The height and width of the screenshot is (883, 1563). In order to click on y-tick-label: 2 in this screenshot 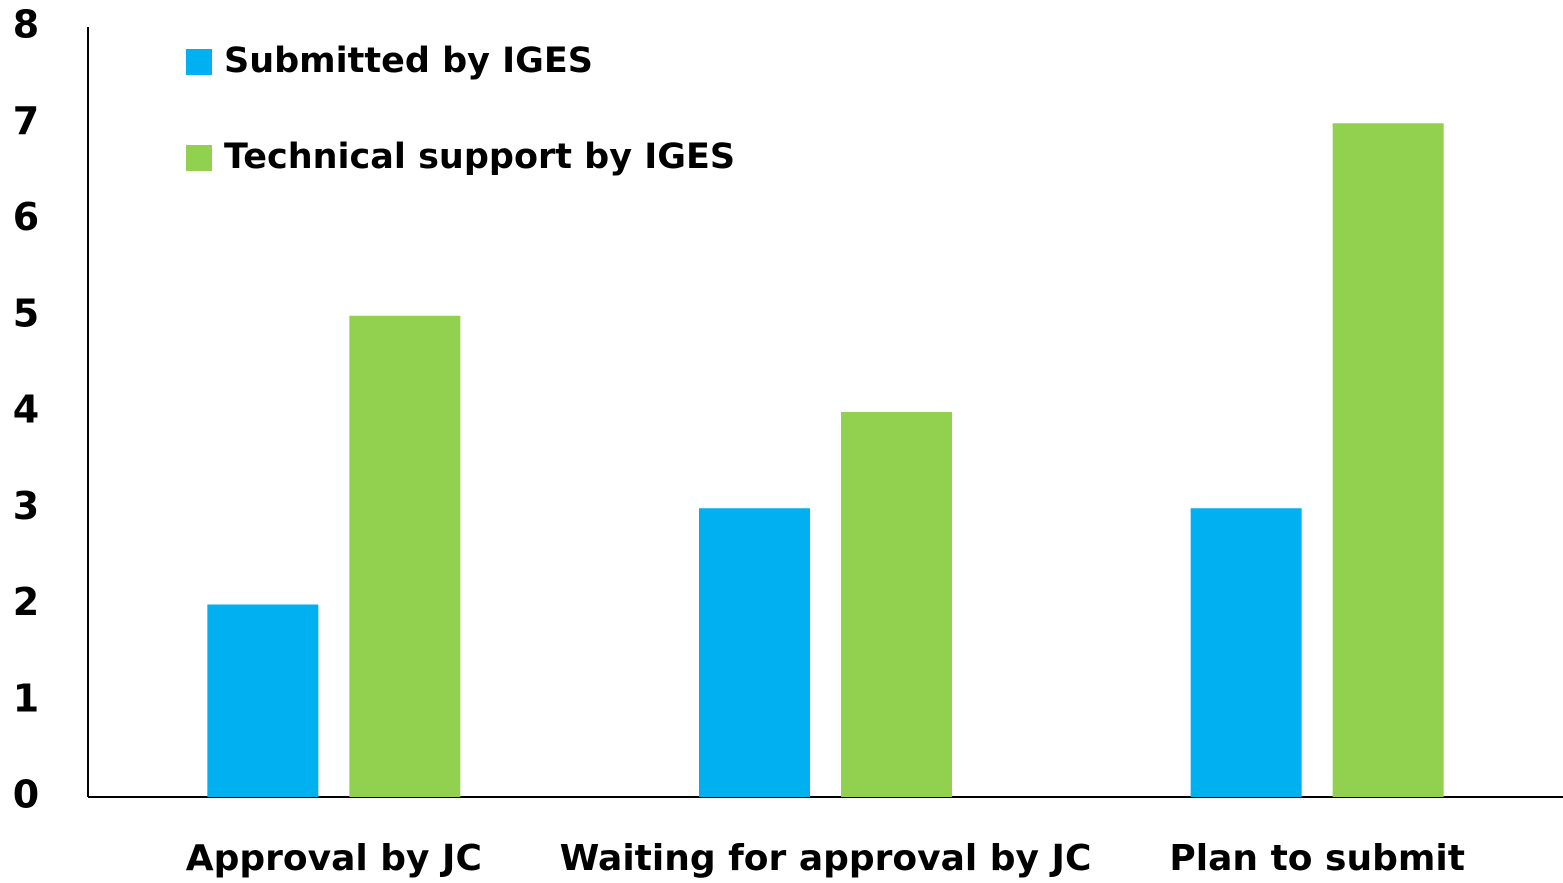, I will do `click(26, 602)`.